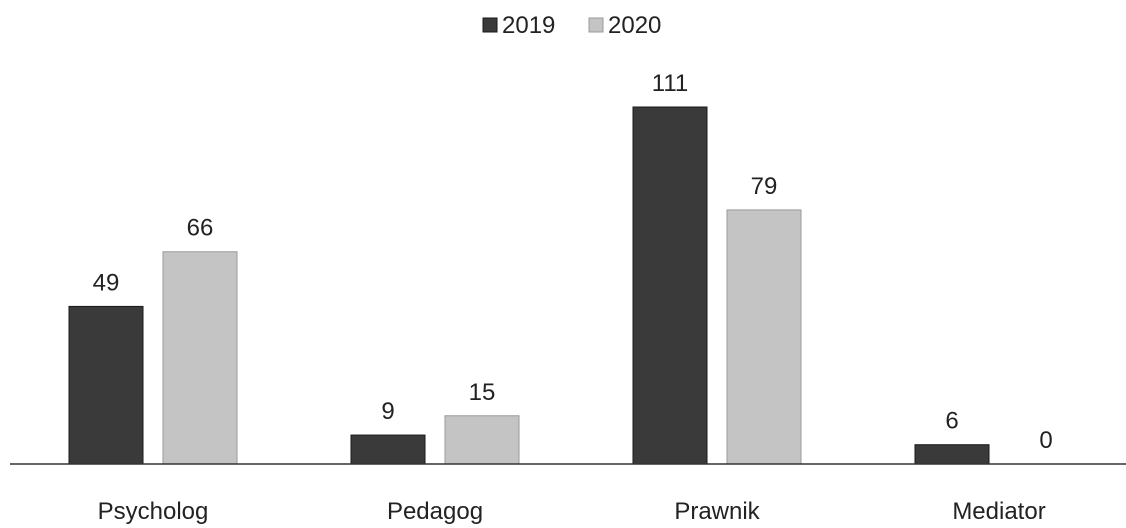 The image size is (1126, 528). What do you see at coordinates (200, 228) in the screenshot?
I see `value-label-psycholog-2020: 66` at bounding box center [200, 228].